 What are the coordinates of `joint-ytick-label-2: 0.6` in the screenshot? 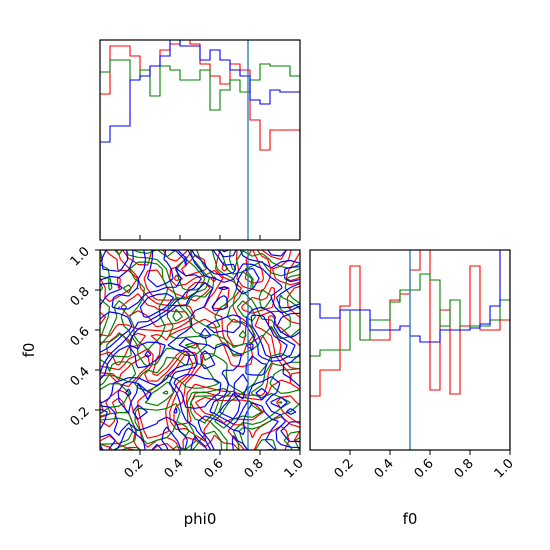 It's located at (80, 336).